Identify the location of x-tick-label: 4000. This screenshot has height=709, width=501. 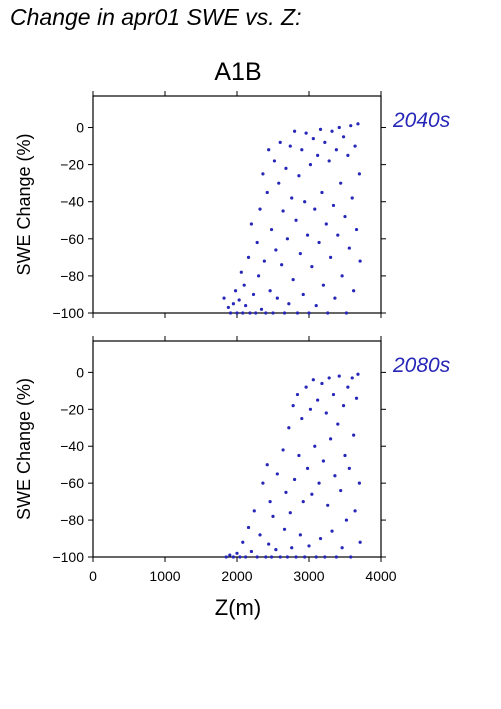
(380, 576).